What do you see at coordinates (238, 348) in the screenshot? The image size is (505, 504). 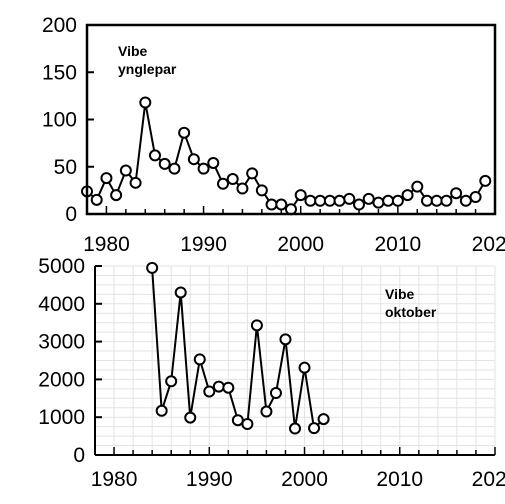 I see `series-points` at bounding box center [238, 348].